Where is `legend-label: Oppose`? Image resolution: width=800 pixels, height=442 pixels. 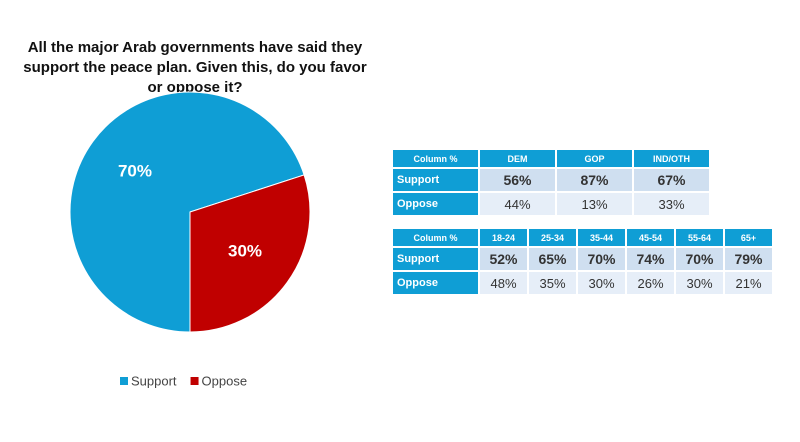 legend-label: Oppose is located at coordinates (225, 380).